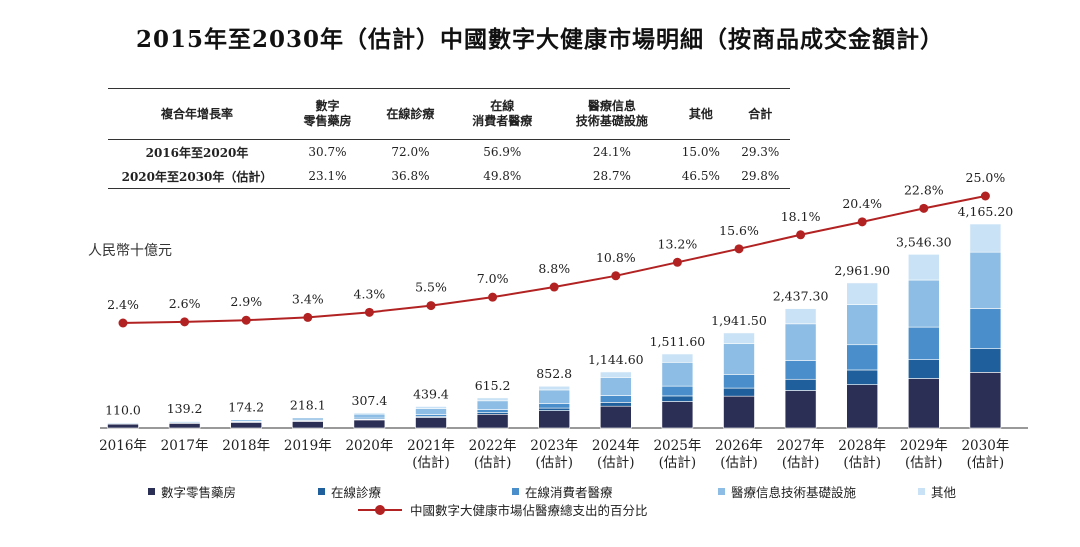 This screenshot has width=1080, height=547. I want to click on y-unit-label: 人民幣十億元, so click(130, 251).